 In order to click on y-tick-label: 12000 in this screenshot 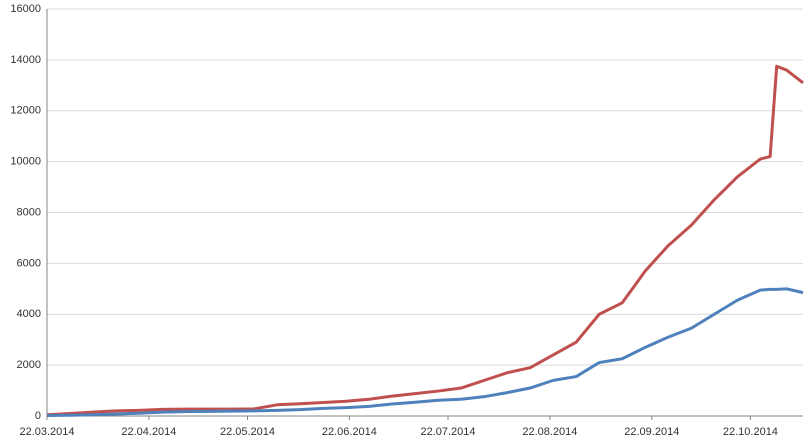, I will do `click(25, 111)`.